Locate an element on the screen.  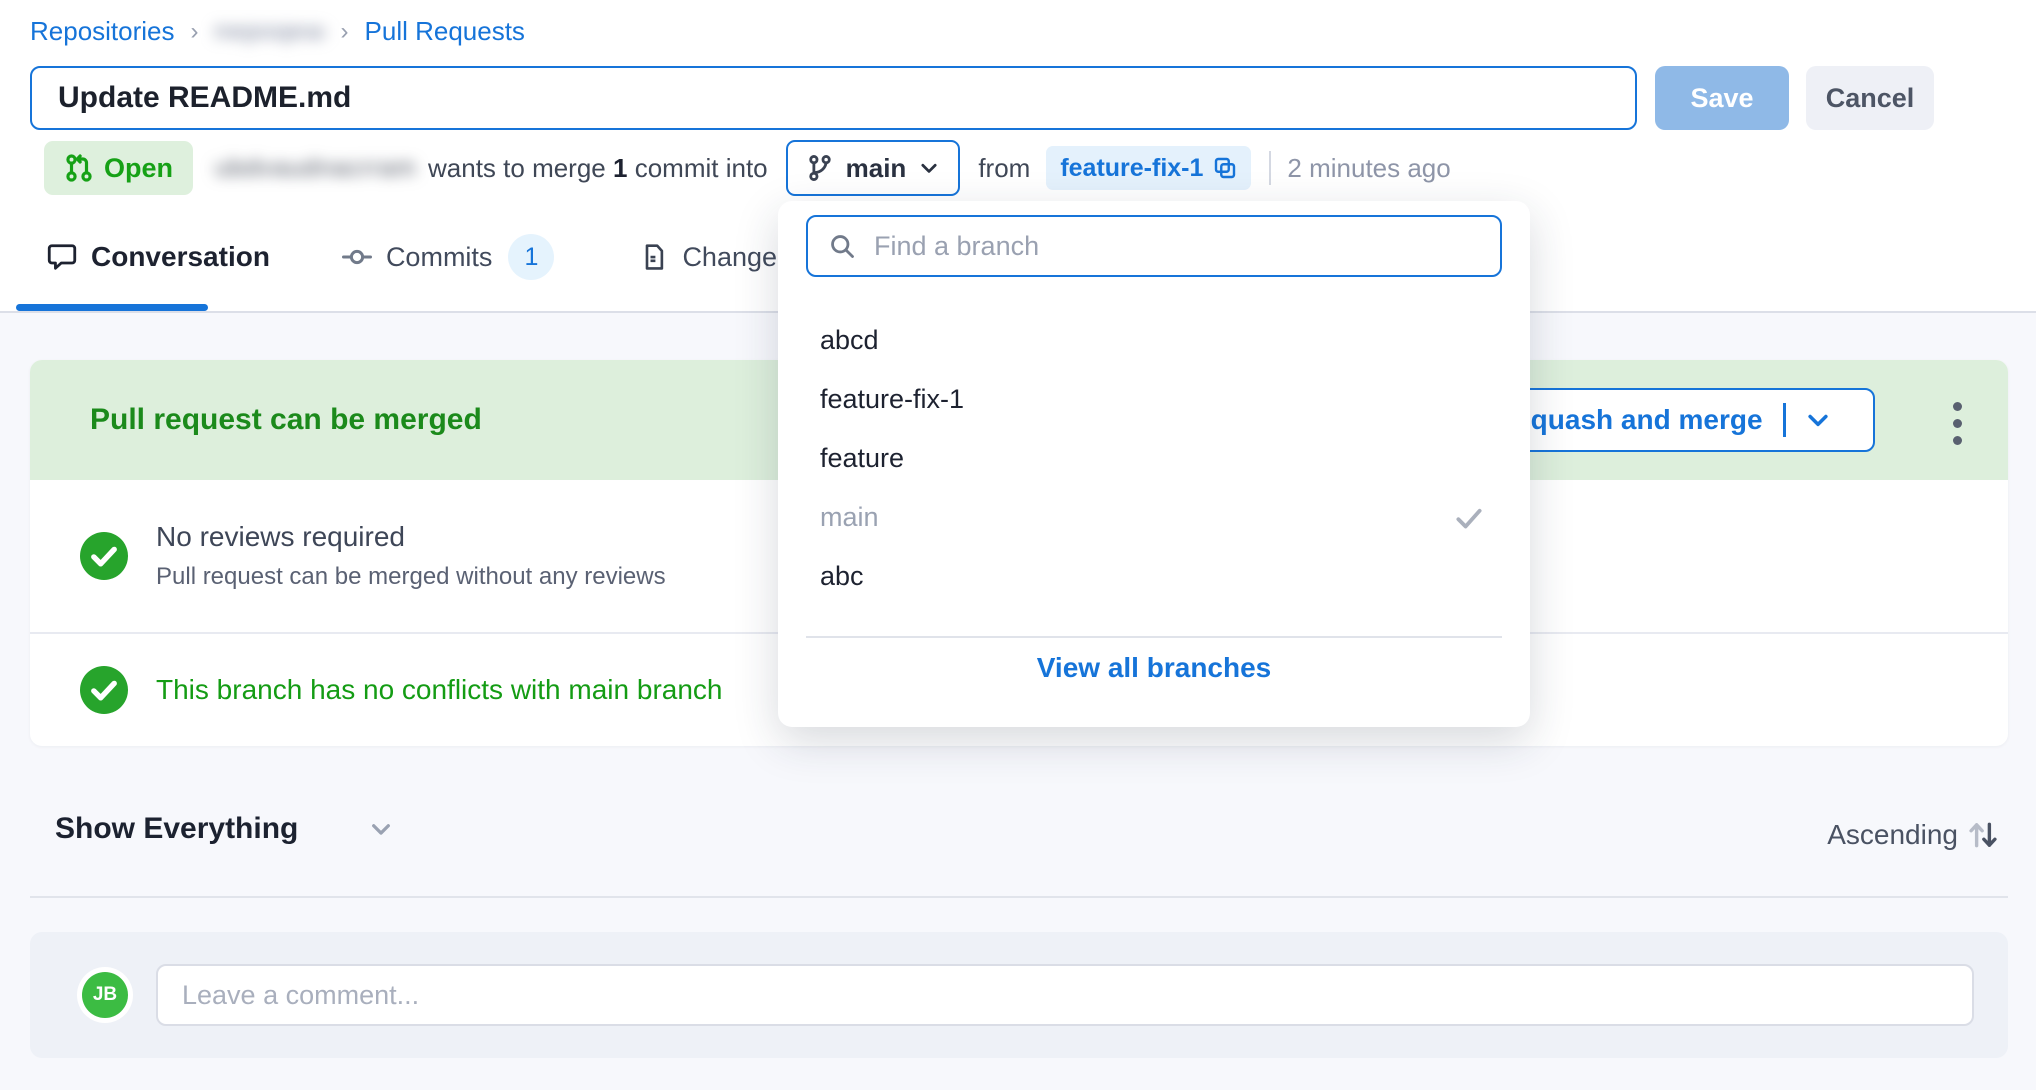
timestamp: 2 minutes ago is located at coordinates (1369, 167).